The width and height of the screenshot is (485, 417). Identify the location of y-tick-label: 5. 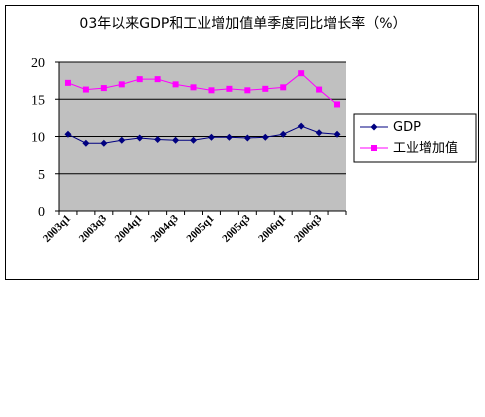
(41, 175).